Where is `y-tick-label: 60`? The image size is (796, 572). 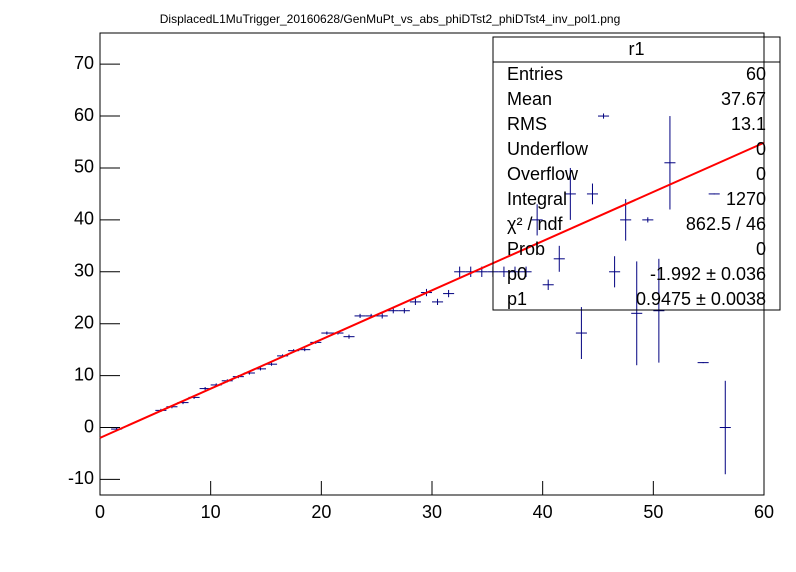
y-tick-label: 60 is located at coordinates (84, 115).